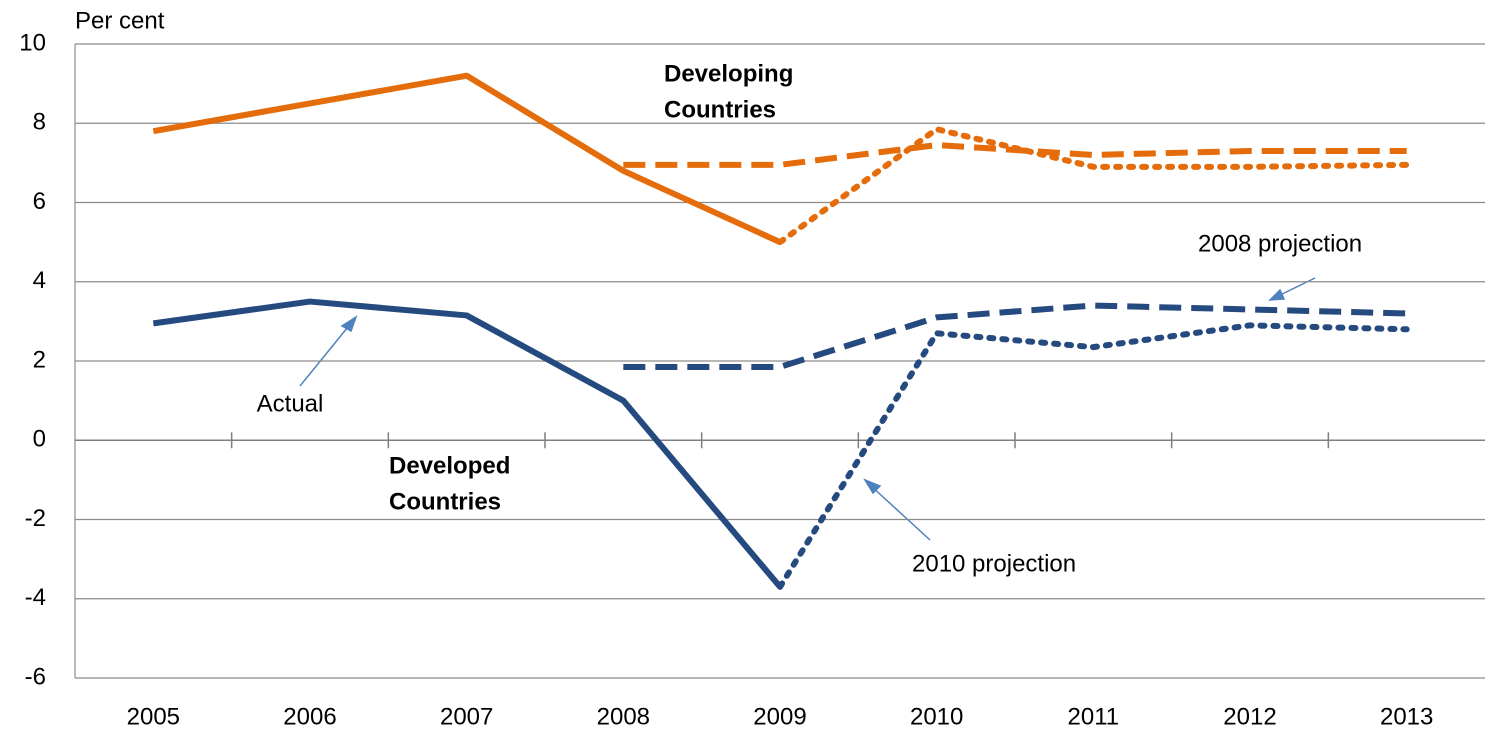  I want to click on y-tick-label: 6, so click(39, 201).